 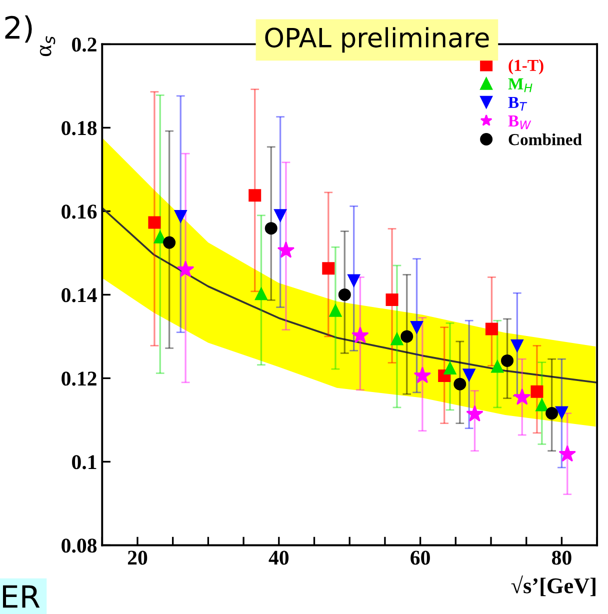 What do you see at coordinates (79, 379) in the screenshot?
I see `y-tick-label: 0.12` at bounding box center [79, 379].